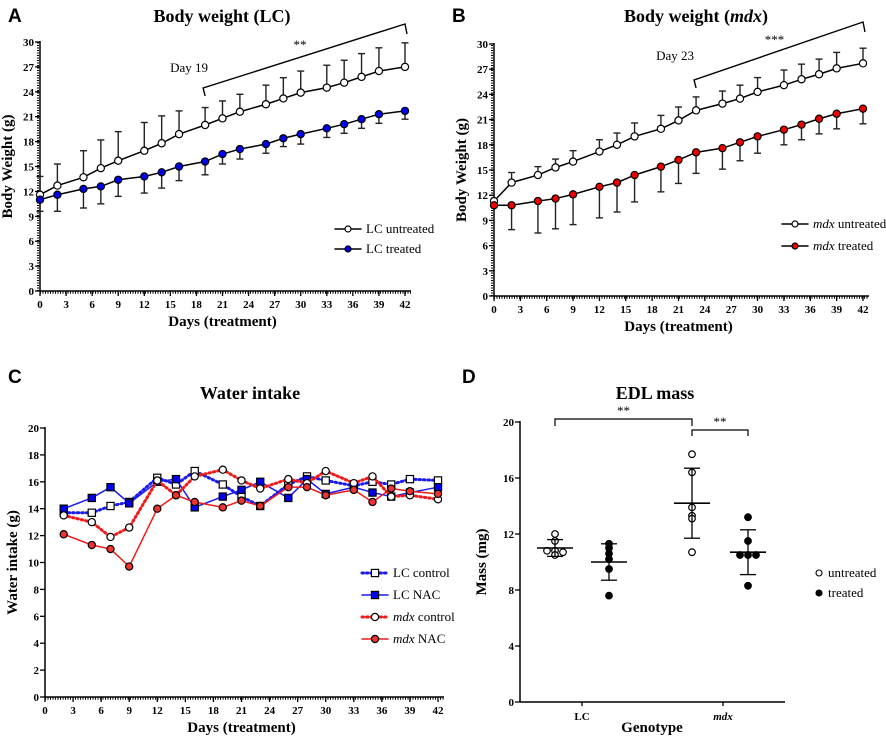 The width and height of the screenshot is (886, 744). What do you see at coordinates (469, 377) in the screenshot?
I see `panel-label: D` at bounding box center [469, 377].